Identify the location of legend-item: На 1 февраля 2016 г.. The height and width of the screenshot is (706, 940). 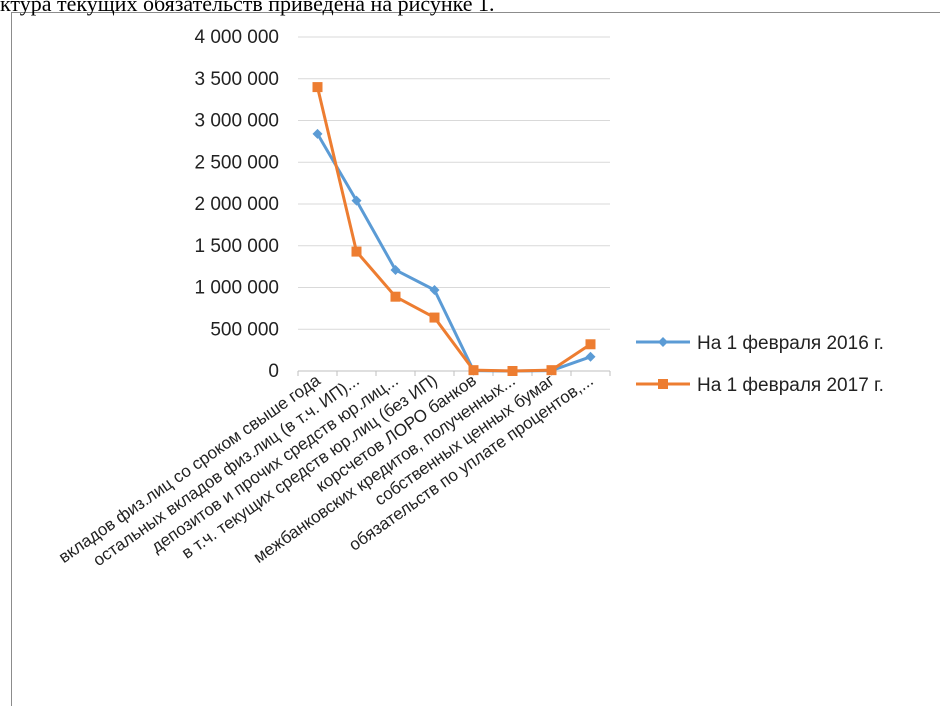
(760, 343).